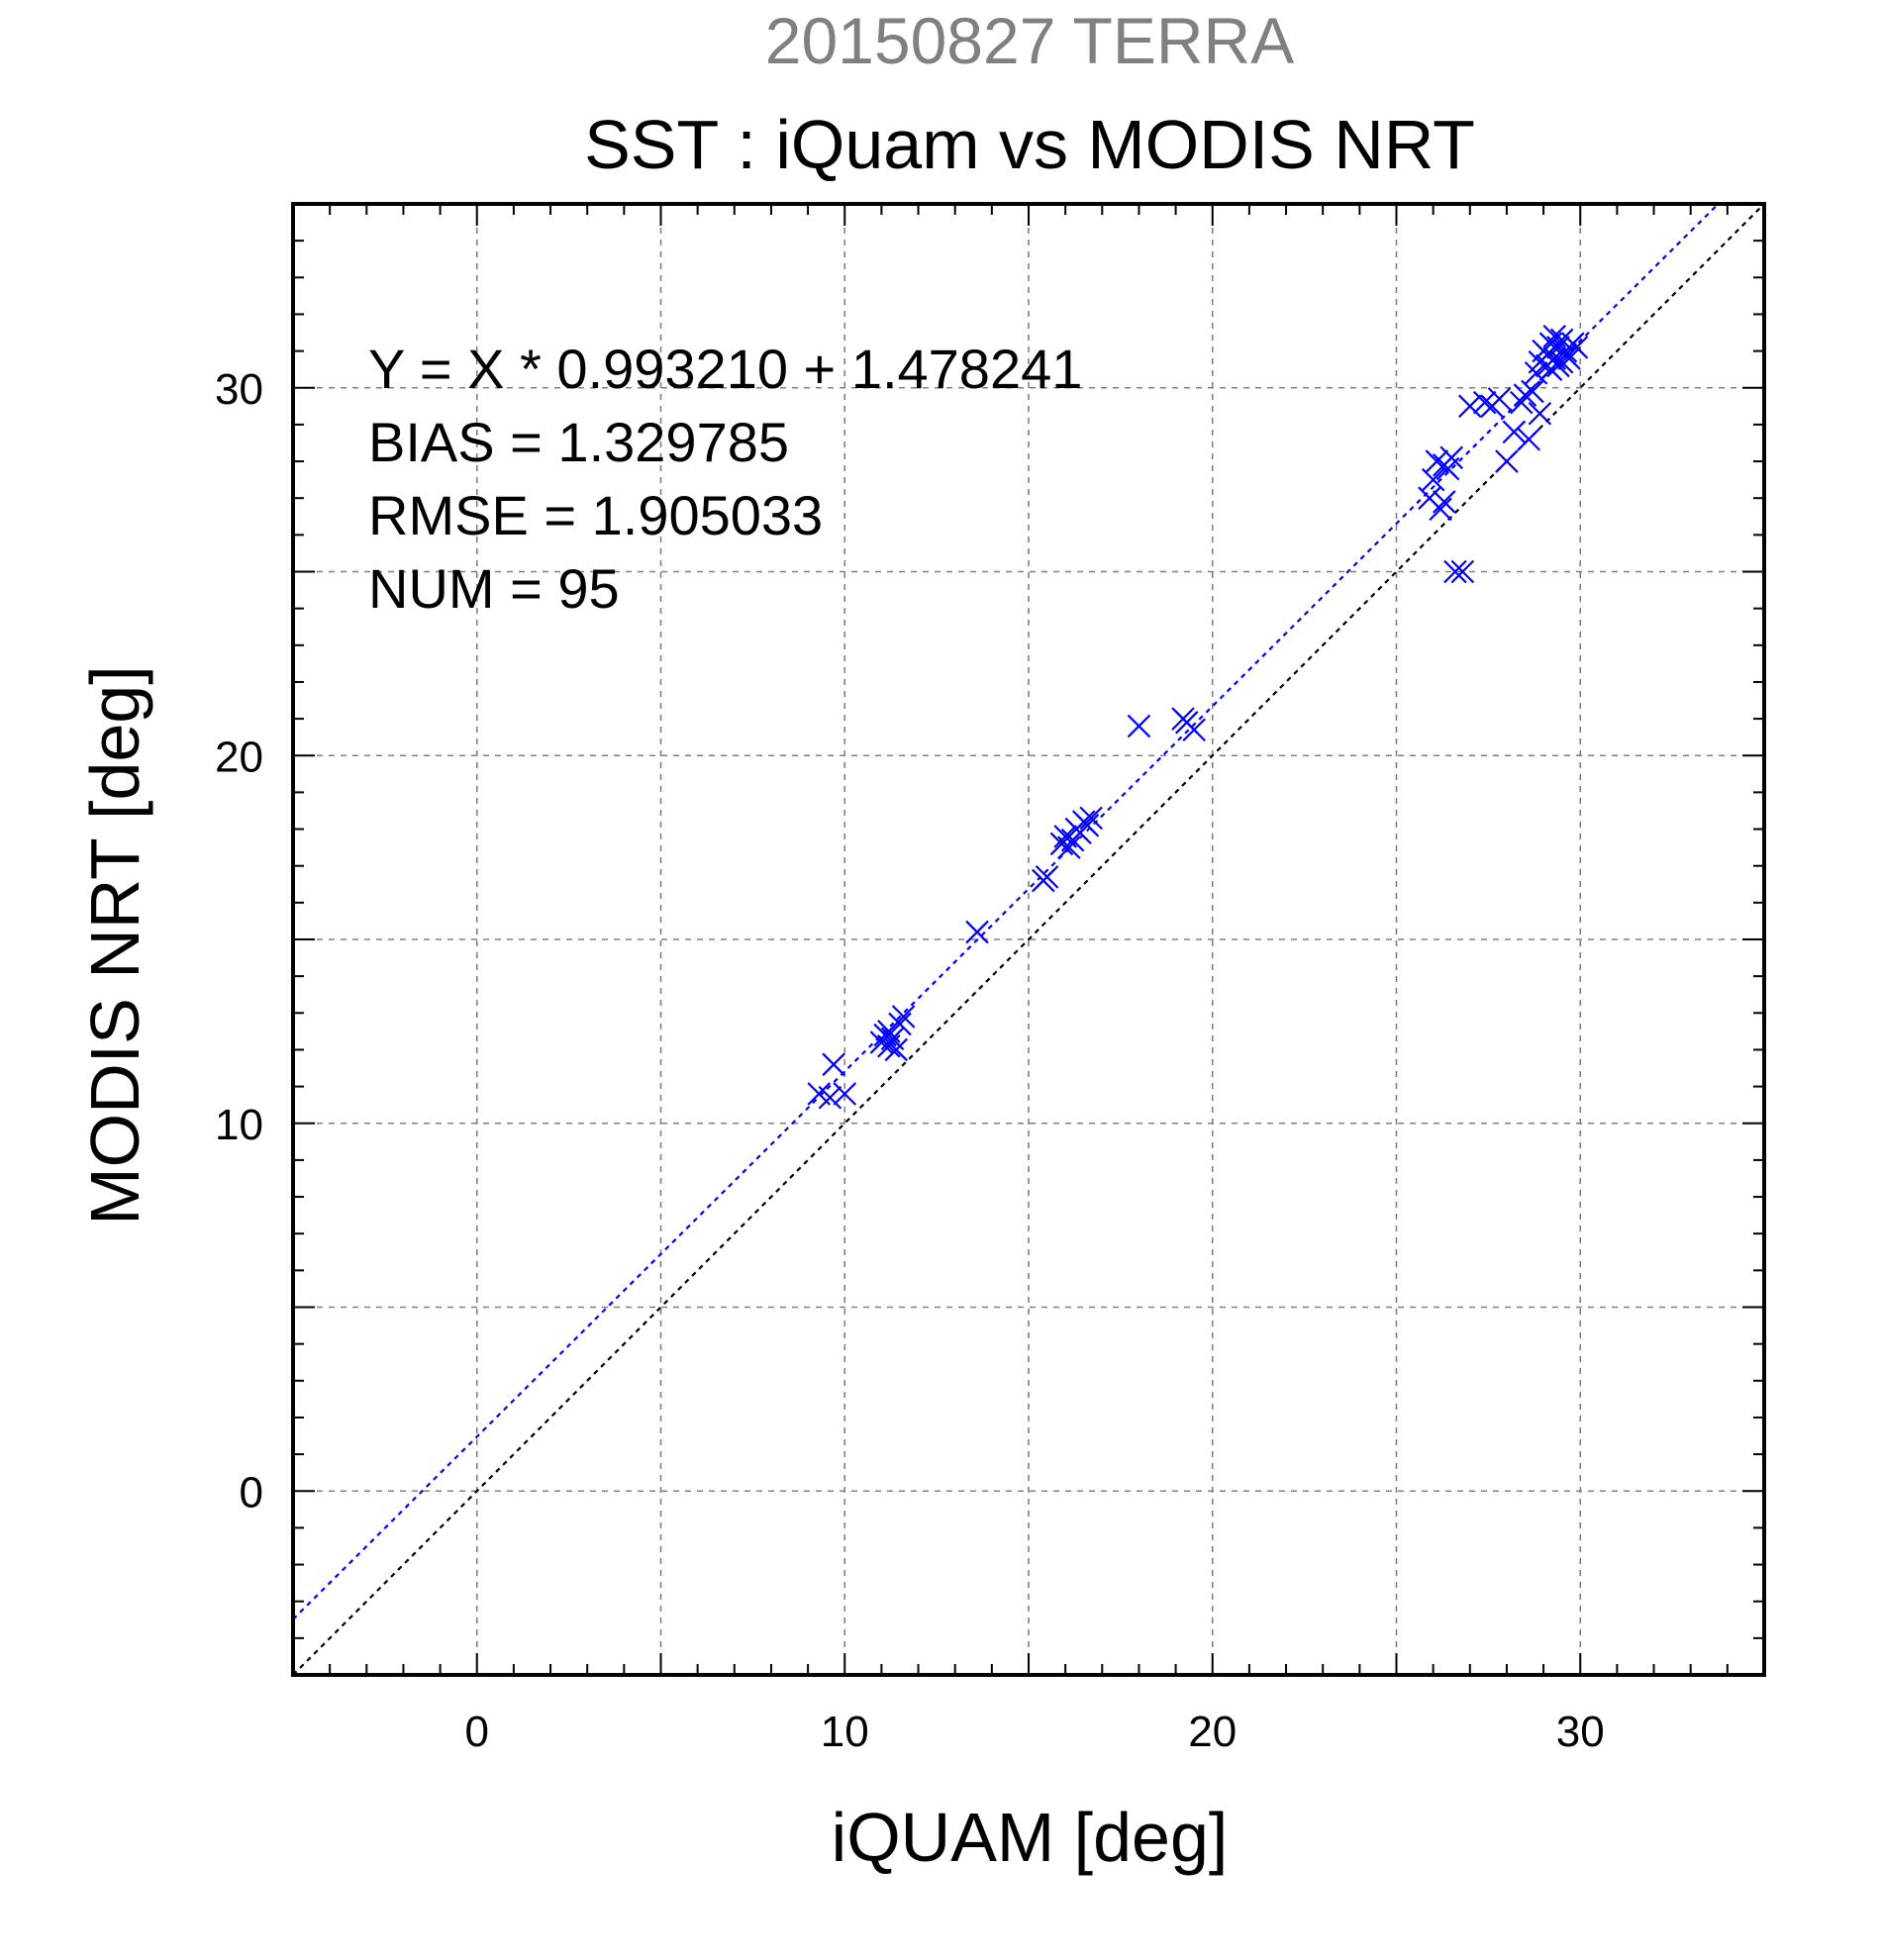 This screenshot has width=1881, height=1960. I want to click on y-tick-label: 0, so click(252, 1492).